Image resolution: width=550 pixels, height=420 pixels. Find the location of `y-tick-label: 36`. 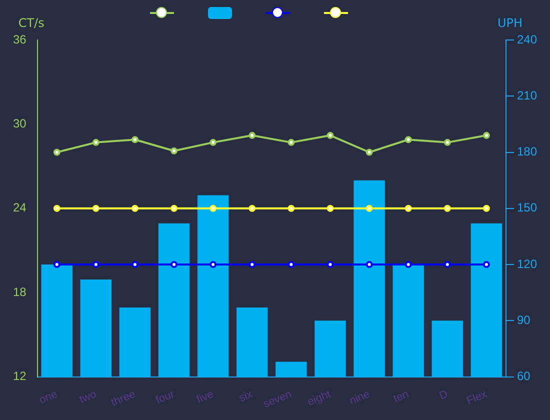

y-tick-label: 36 is located at coordinates (19, 39).